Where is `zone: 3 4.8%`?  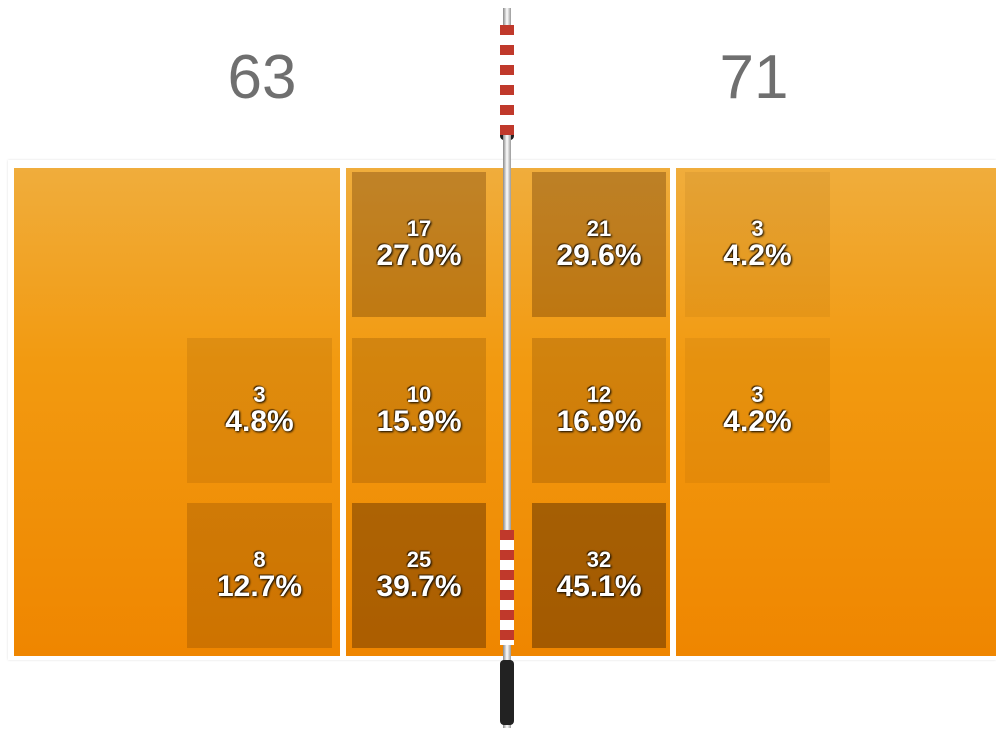
zone: 3 4.8% is located at coordinates (259, 410).